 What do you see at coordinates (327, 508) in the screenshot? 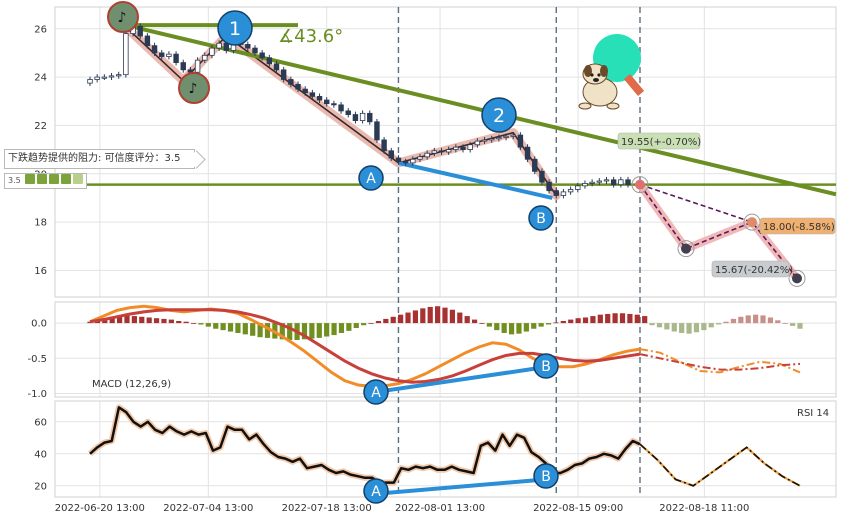
I see `x-tick-label: 2022-07-18 13:00` at bounding box center [327, 508].